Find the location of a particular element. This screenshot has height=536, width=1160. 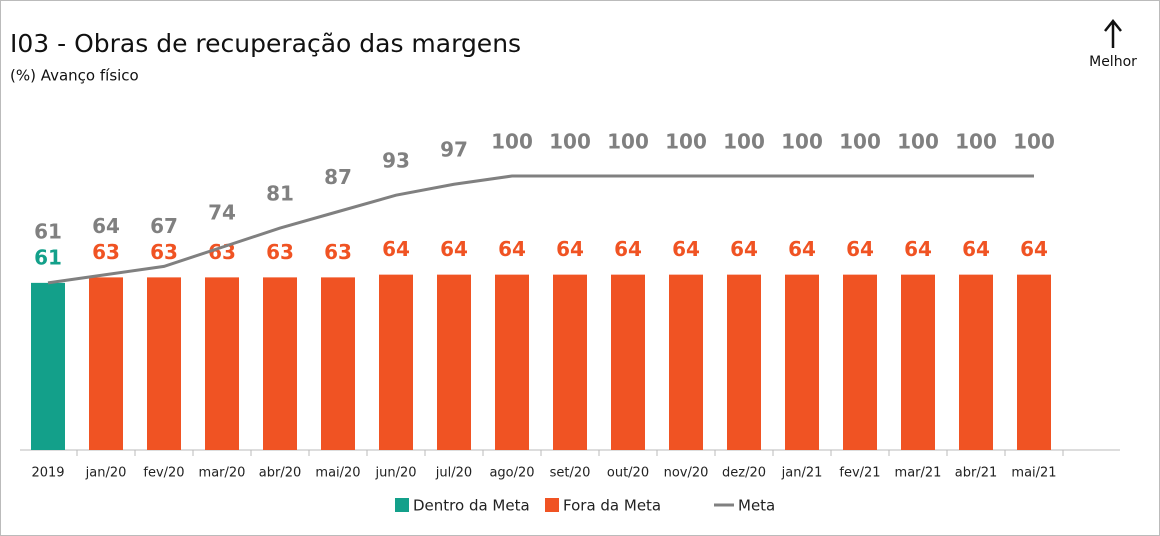

chart-subtitle: (%) Avanço físico is located at coordinates (74, 76).